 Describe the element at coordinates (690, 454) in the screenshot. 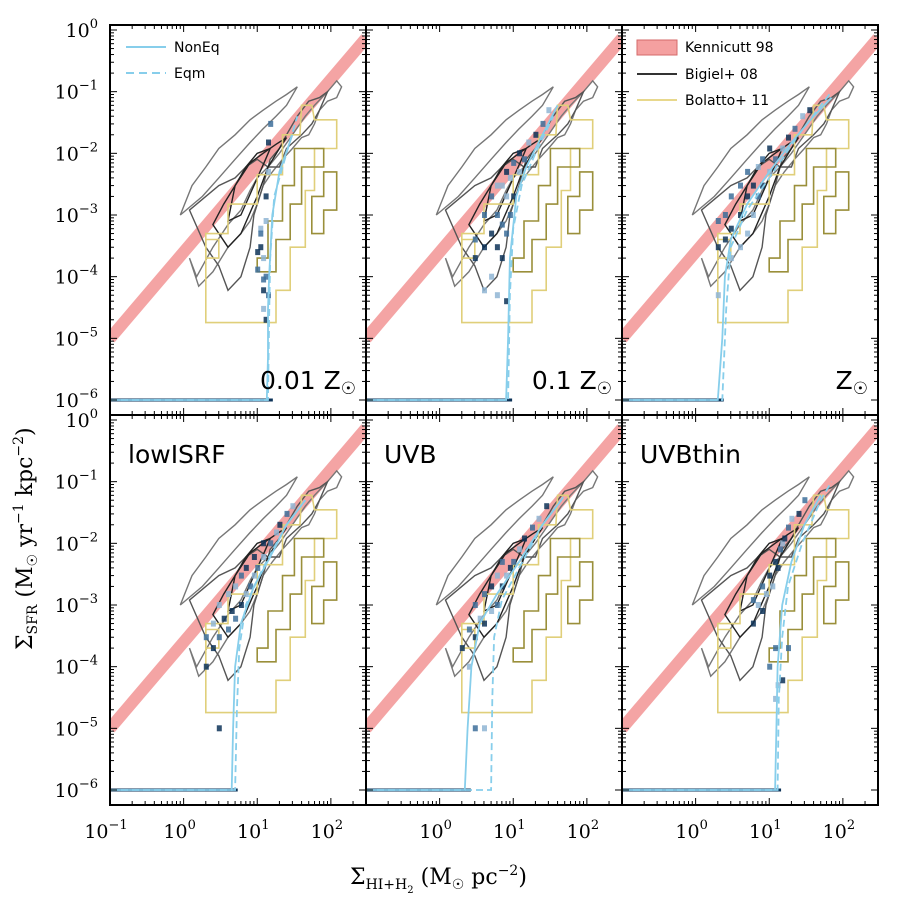

I see `panel-label: UVBthin` at that location.